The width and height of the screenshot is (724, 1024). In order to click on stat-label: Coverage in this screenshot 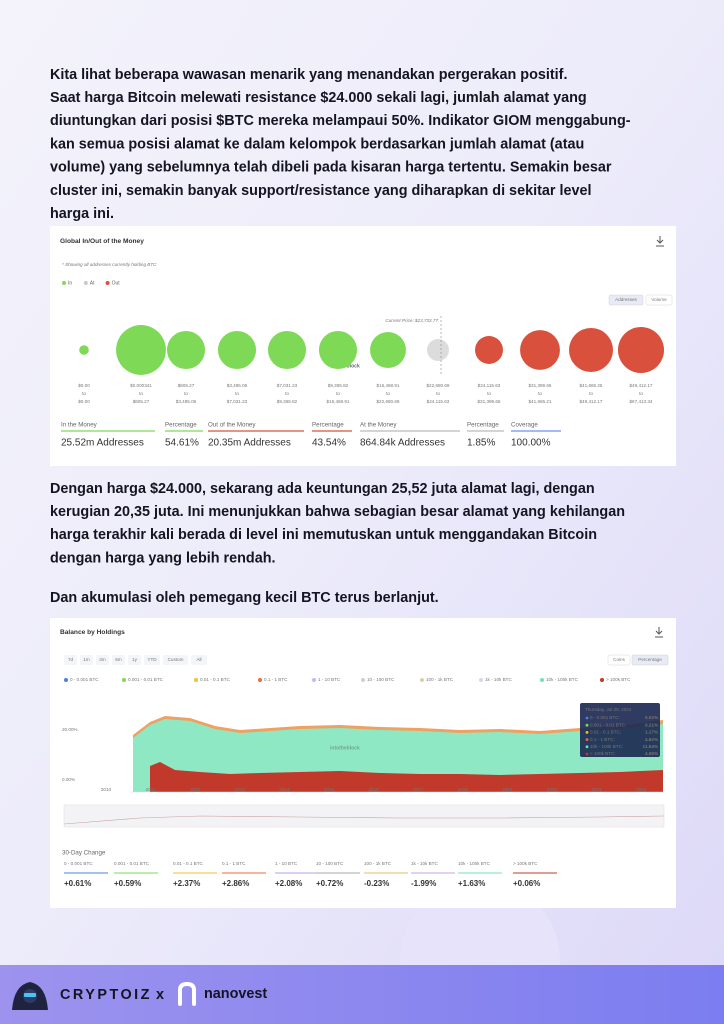, I will do `click(524, 425)`.